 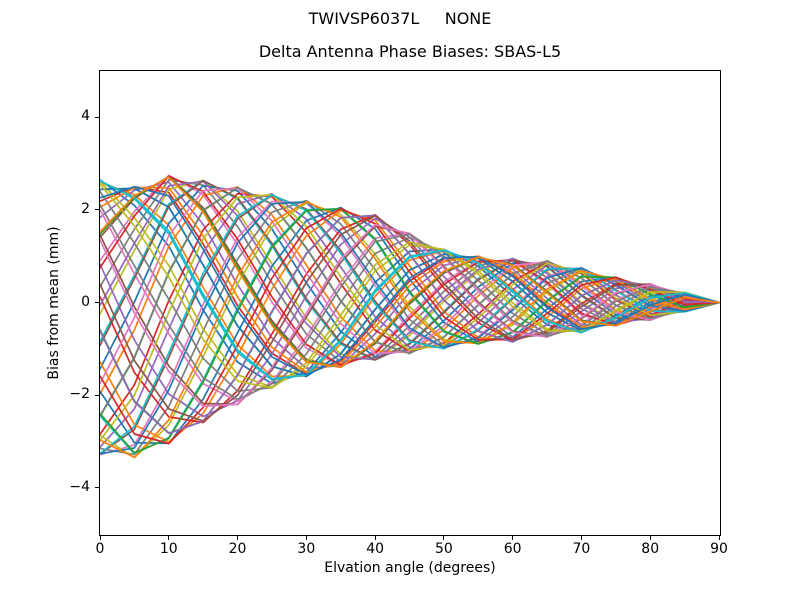 What do you see at coordinates (100, 549) in the screenshot?
I see `x-tick-label: 0` at bounding box center [100, 549].